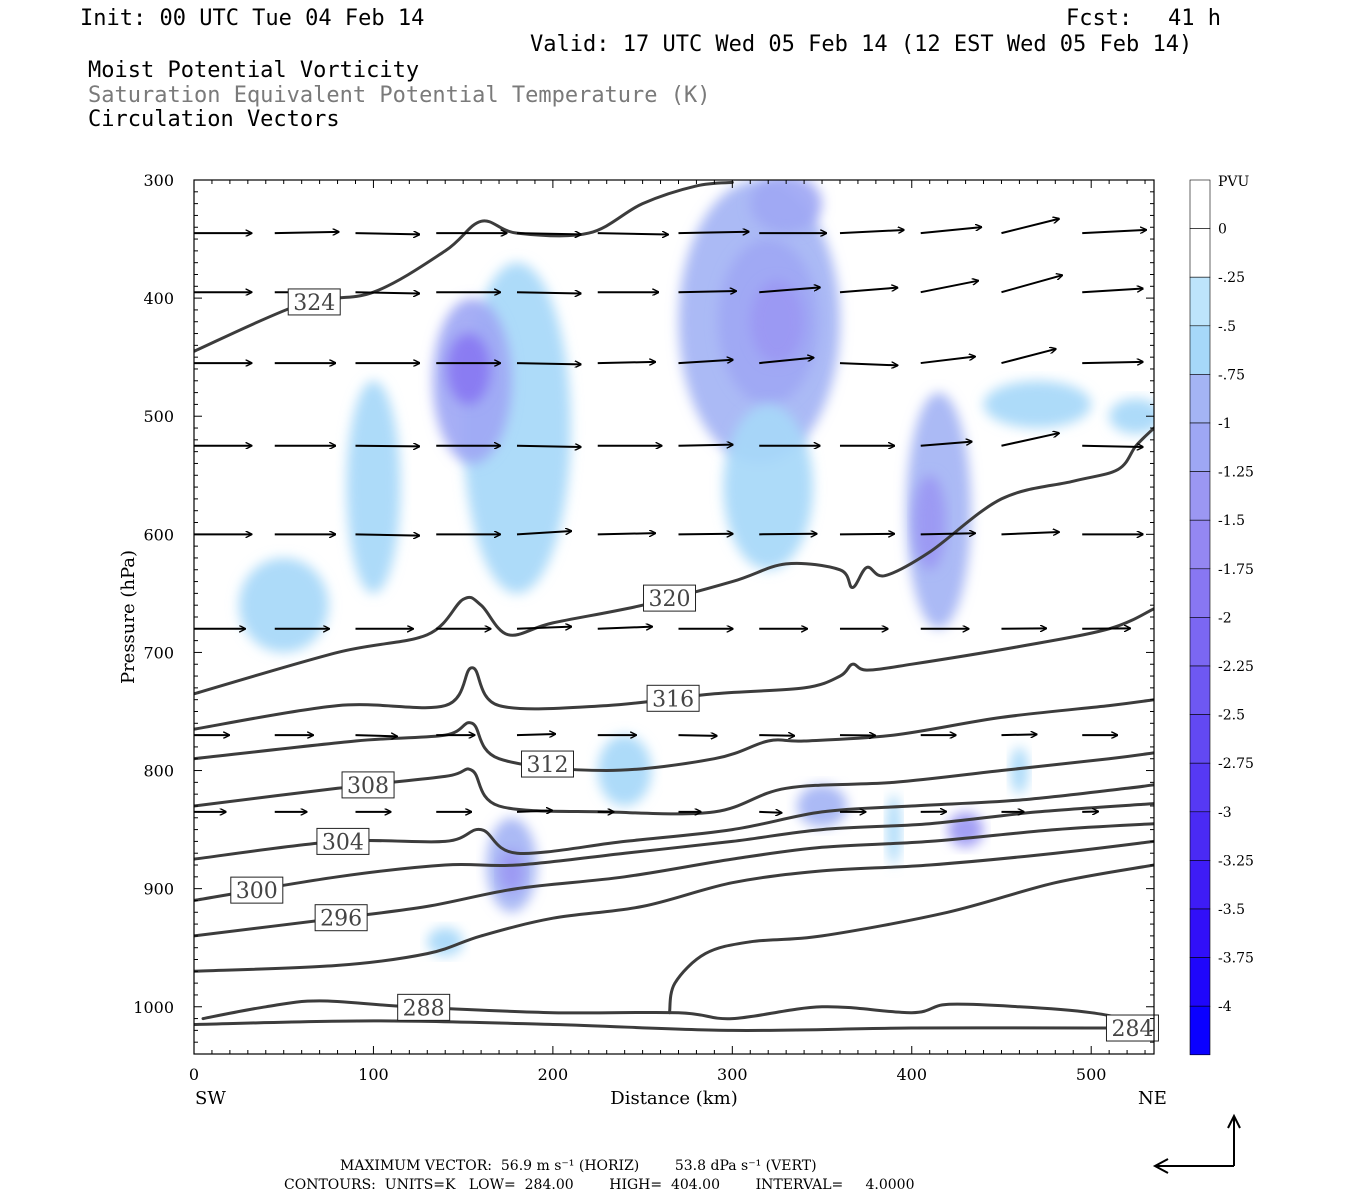 Image resolution: width=1350 pixels, height=1200 pixels. What do you see at coordinates (1231, 910) in the screenshot?
I see `legend-label: -3.5` at bounding box center [1231, 910].